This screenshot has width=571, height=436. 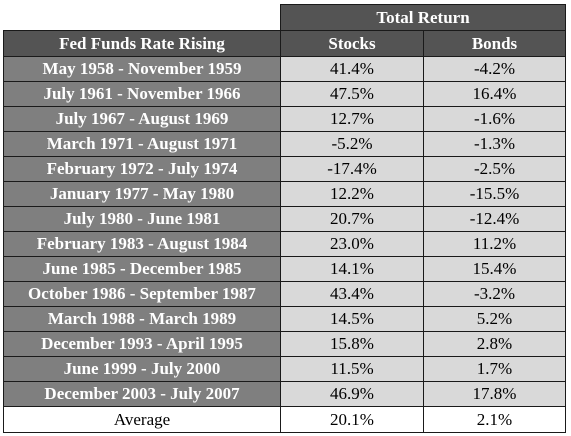 What do you see at coordinates (494, 219) in the screenshot?
I see `bonds-cell: -12.4%` at bounding box center [494, 219].